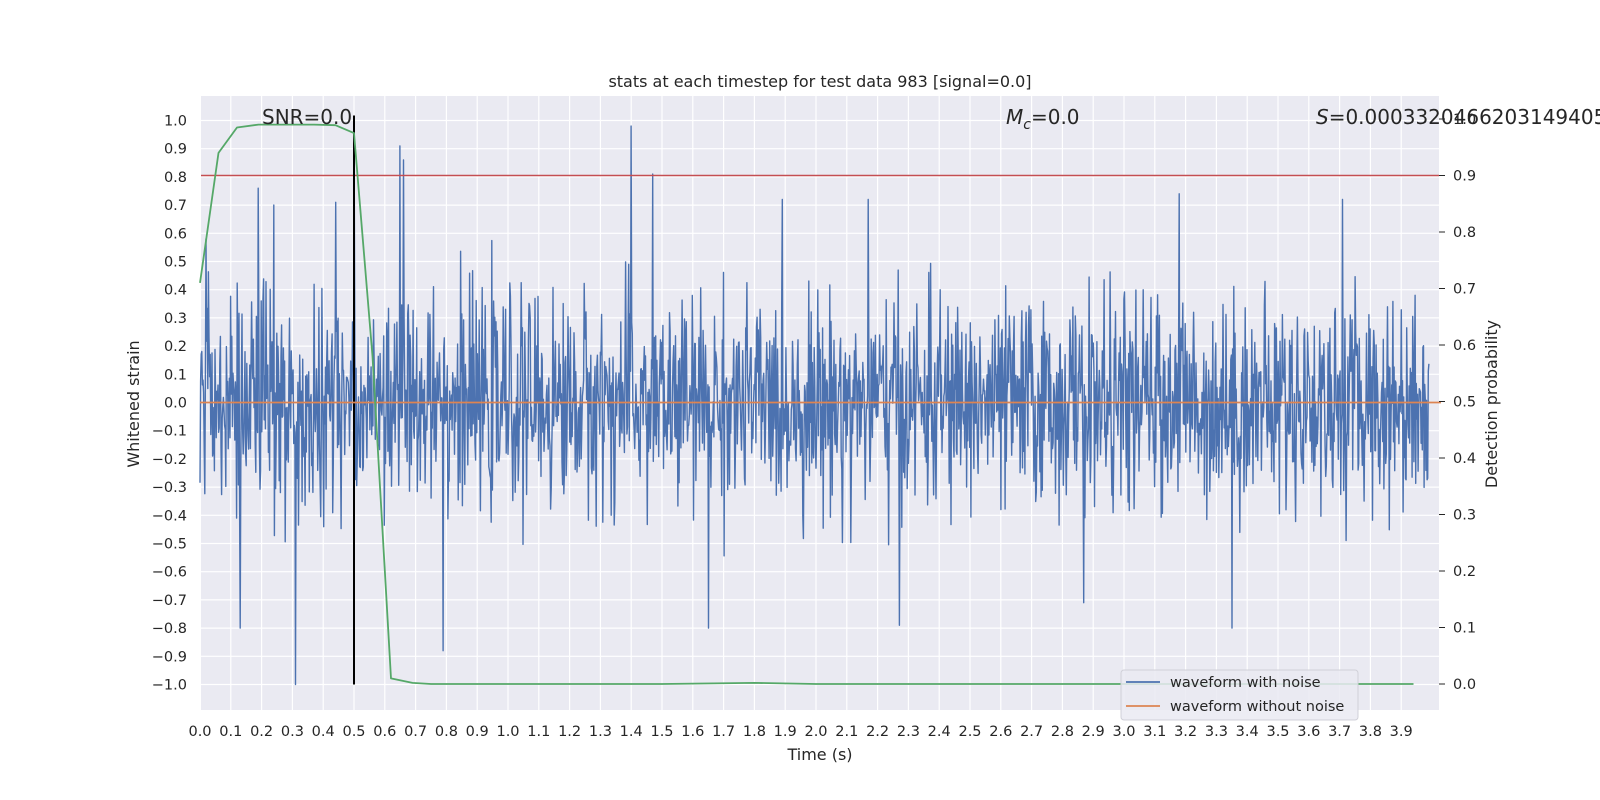  What do you see at coordinates (819, 754) in the screenshot?
I see `x-axis-label: Time (s)` at bounding box center [819, 754].